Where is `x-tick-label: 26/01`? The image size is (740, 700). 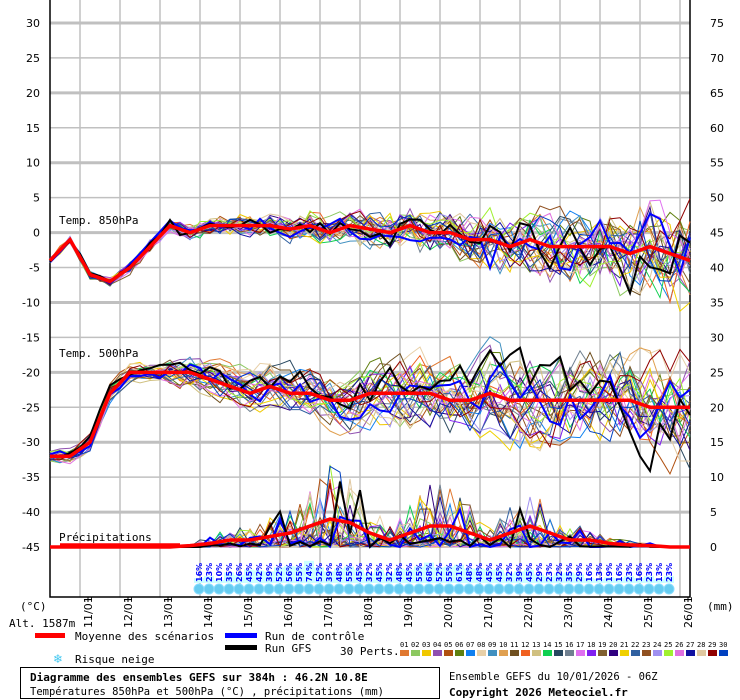
x-tick-label: 26/01 is located at coordinates (688, 612).